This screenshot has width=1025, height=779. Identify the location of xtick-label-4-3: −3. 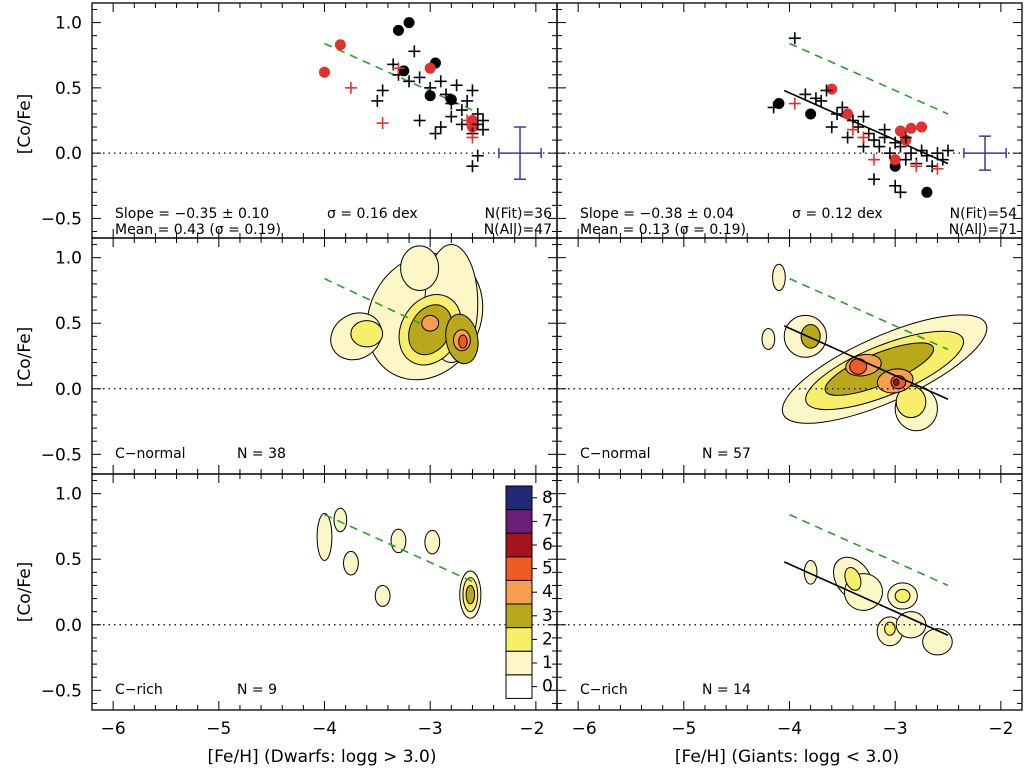
(430, 729).